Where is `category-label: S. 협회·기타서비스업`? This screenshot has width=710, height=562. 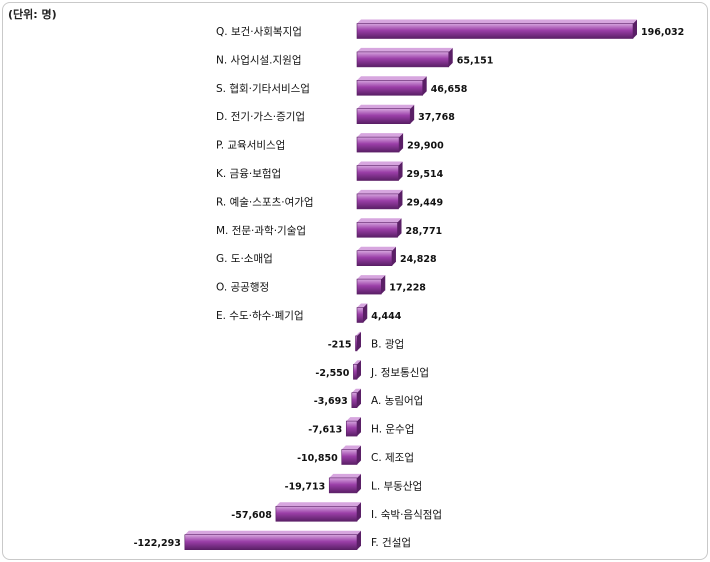
category-label: S. 협회·기타서비스업 is located at coordinates (263, 88).